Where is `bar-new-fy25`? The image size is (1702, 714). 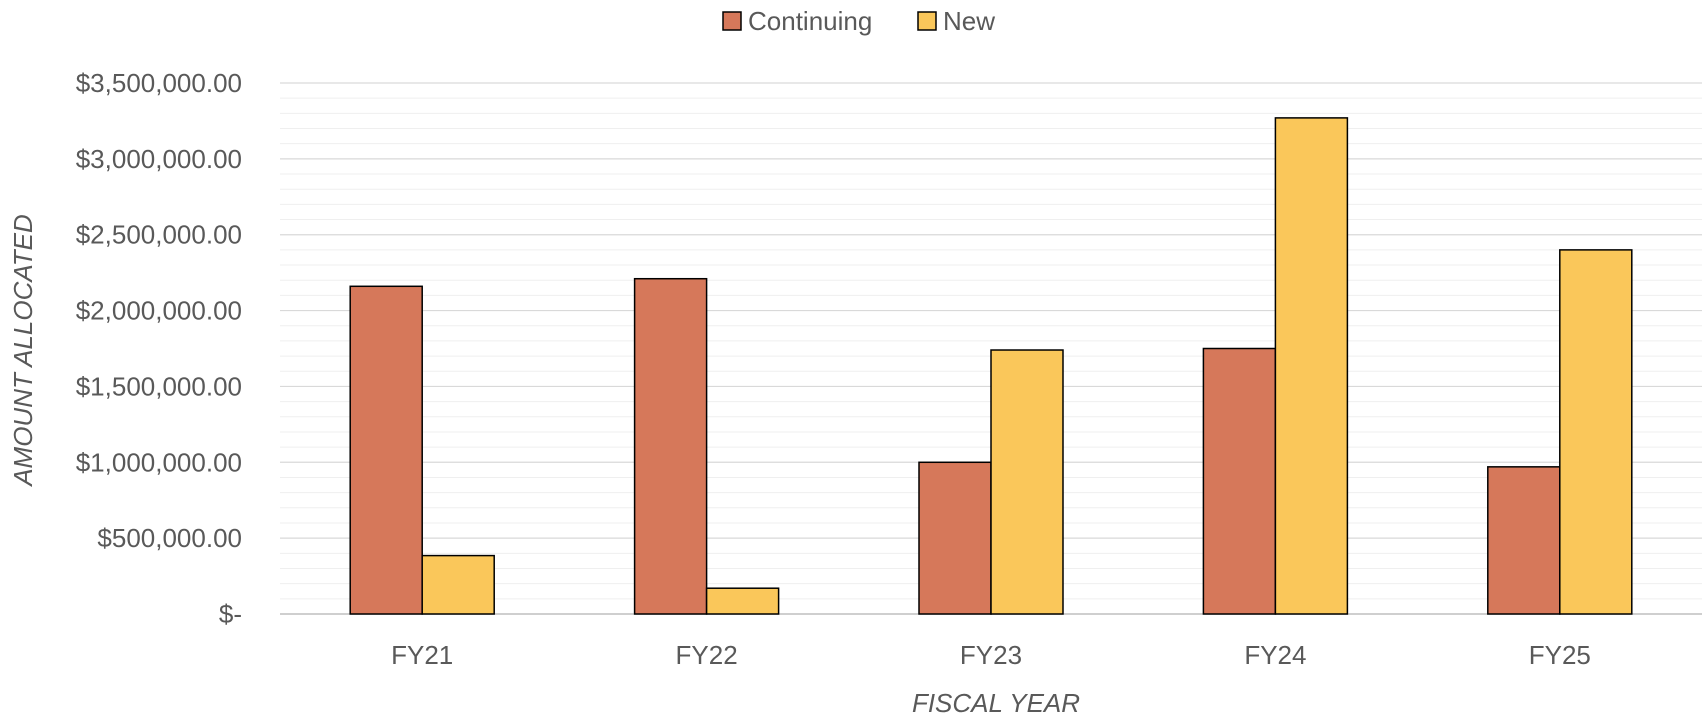
bar-new-fy25 is located at coordinates (1596, 432).